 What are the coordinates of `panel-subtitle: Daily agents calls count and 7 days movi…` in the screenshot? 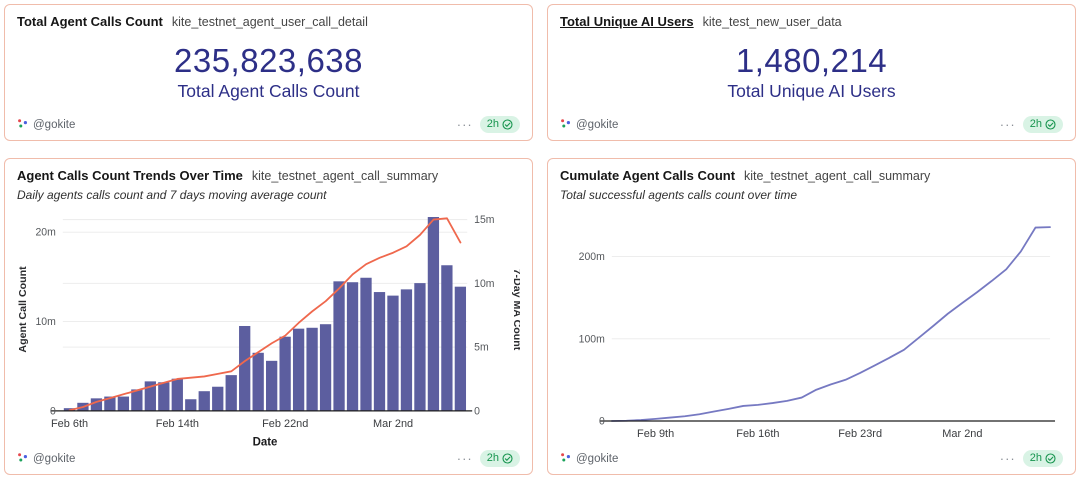 It's located at (172, 194).